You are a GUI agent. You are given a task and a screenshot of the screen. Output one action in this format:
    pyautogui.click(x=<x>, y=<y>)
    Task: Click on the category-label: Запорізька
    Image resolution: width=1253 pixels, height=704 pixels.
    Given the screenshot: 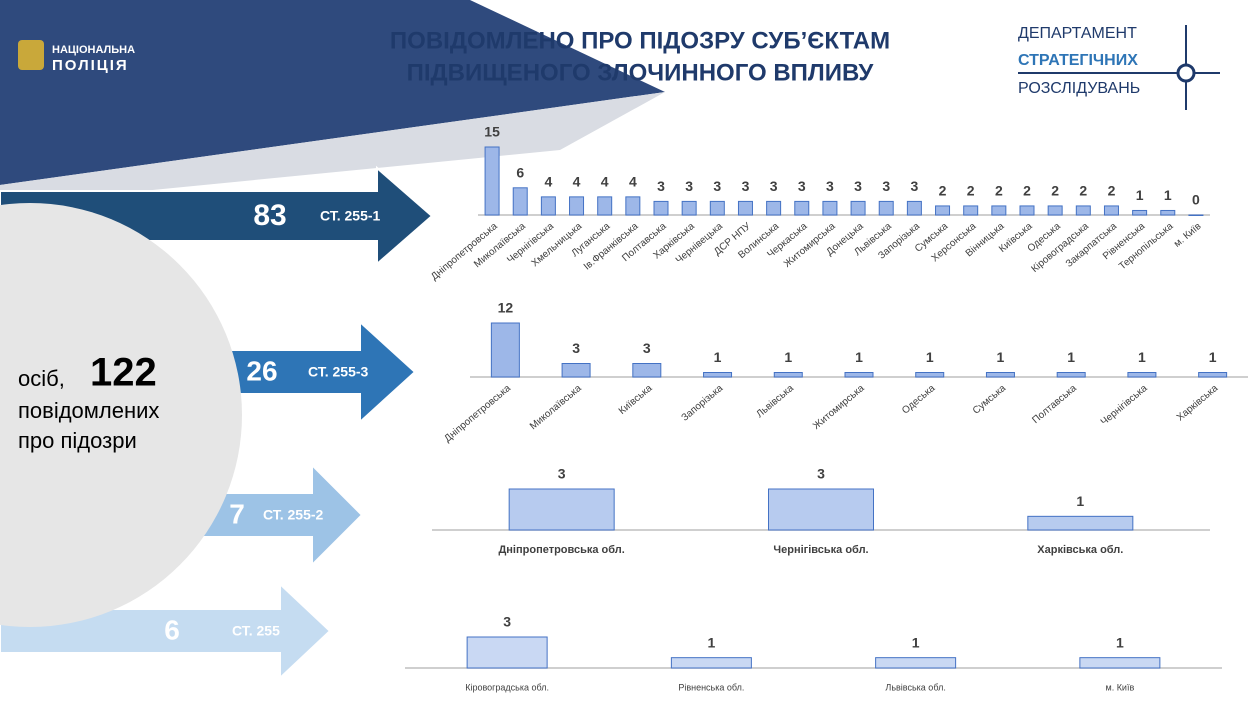 What is the action you would take?
    pyautogui.click(x=703, y=403)
    